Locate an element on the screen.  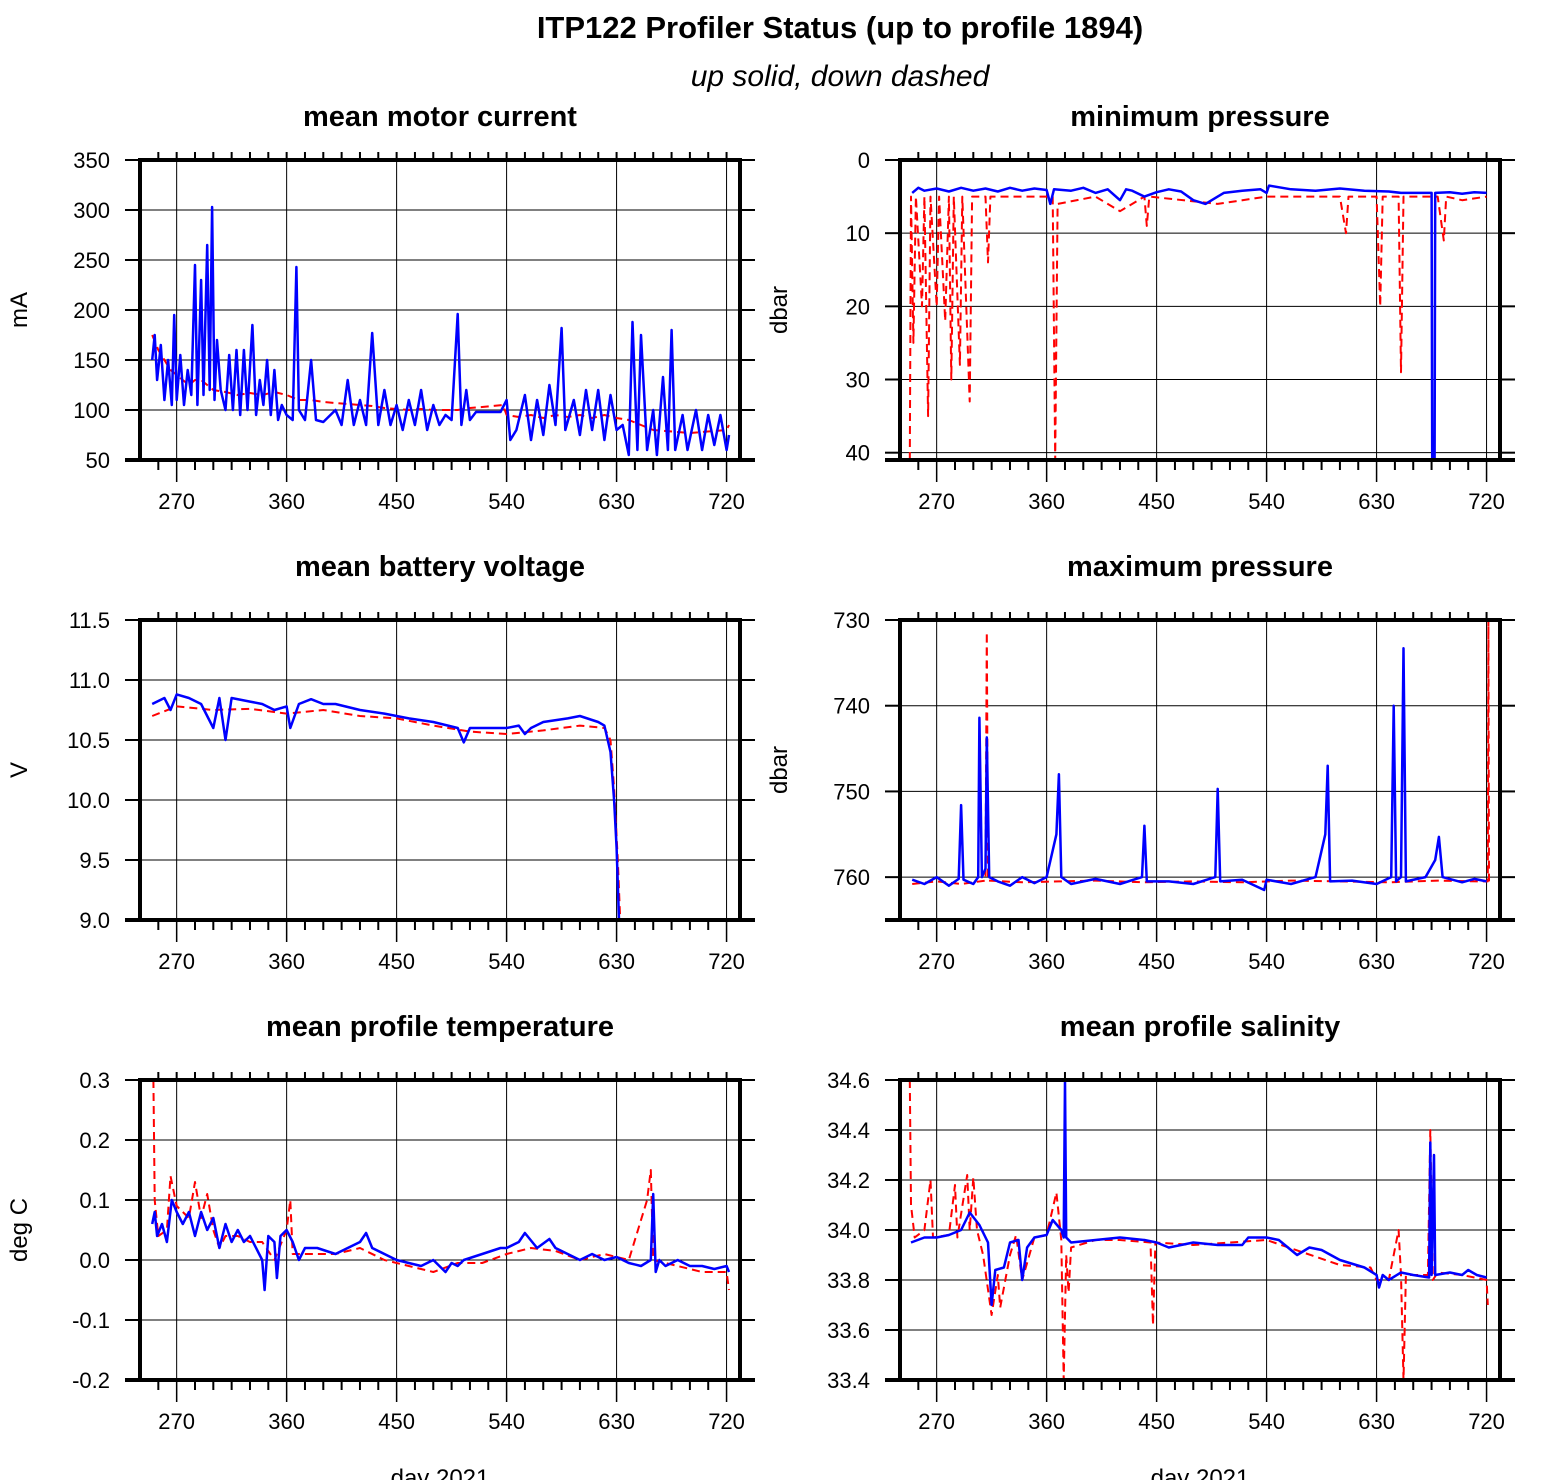
y-tick-label: 10.0 is located at coordinates (88, 800).